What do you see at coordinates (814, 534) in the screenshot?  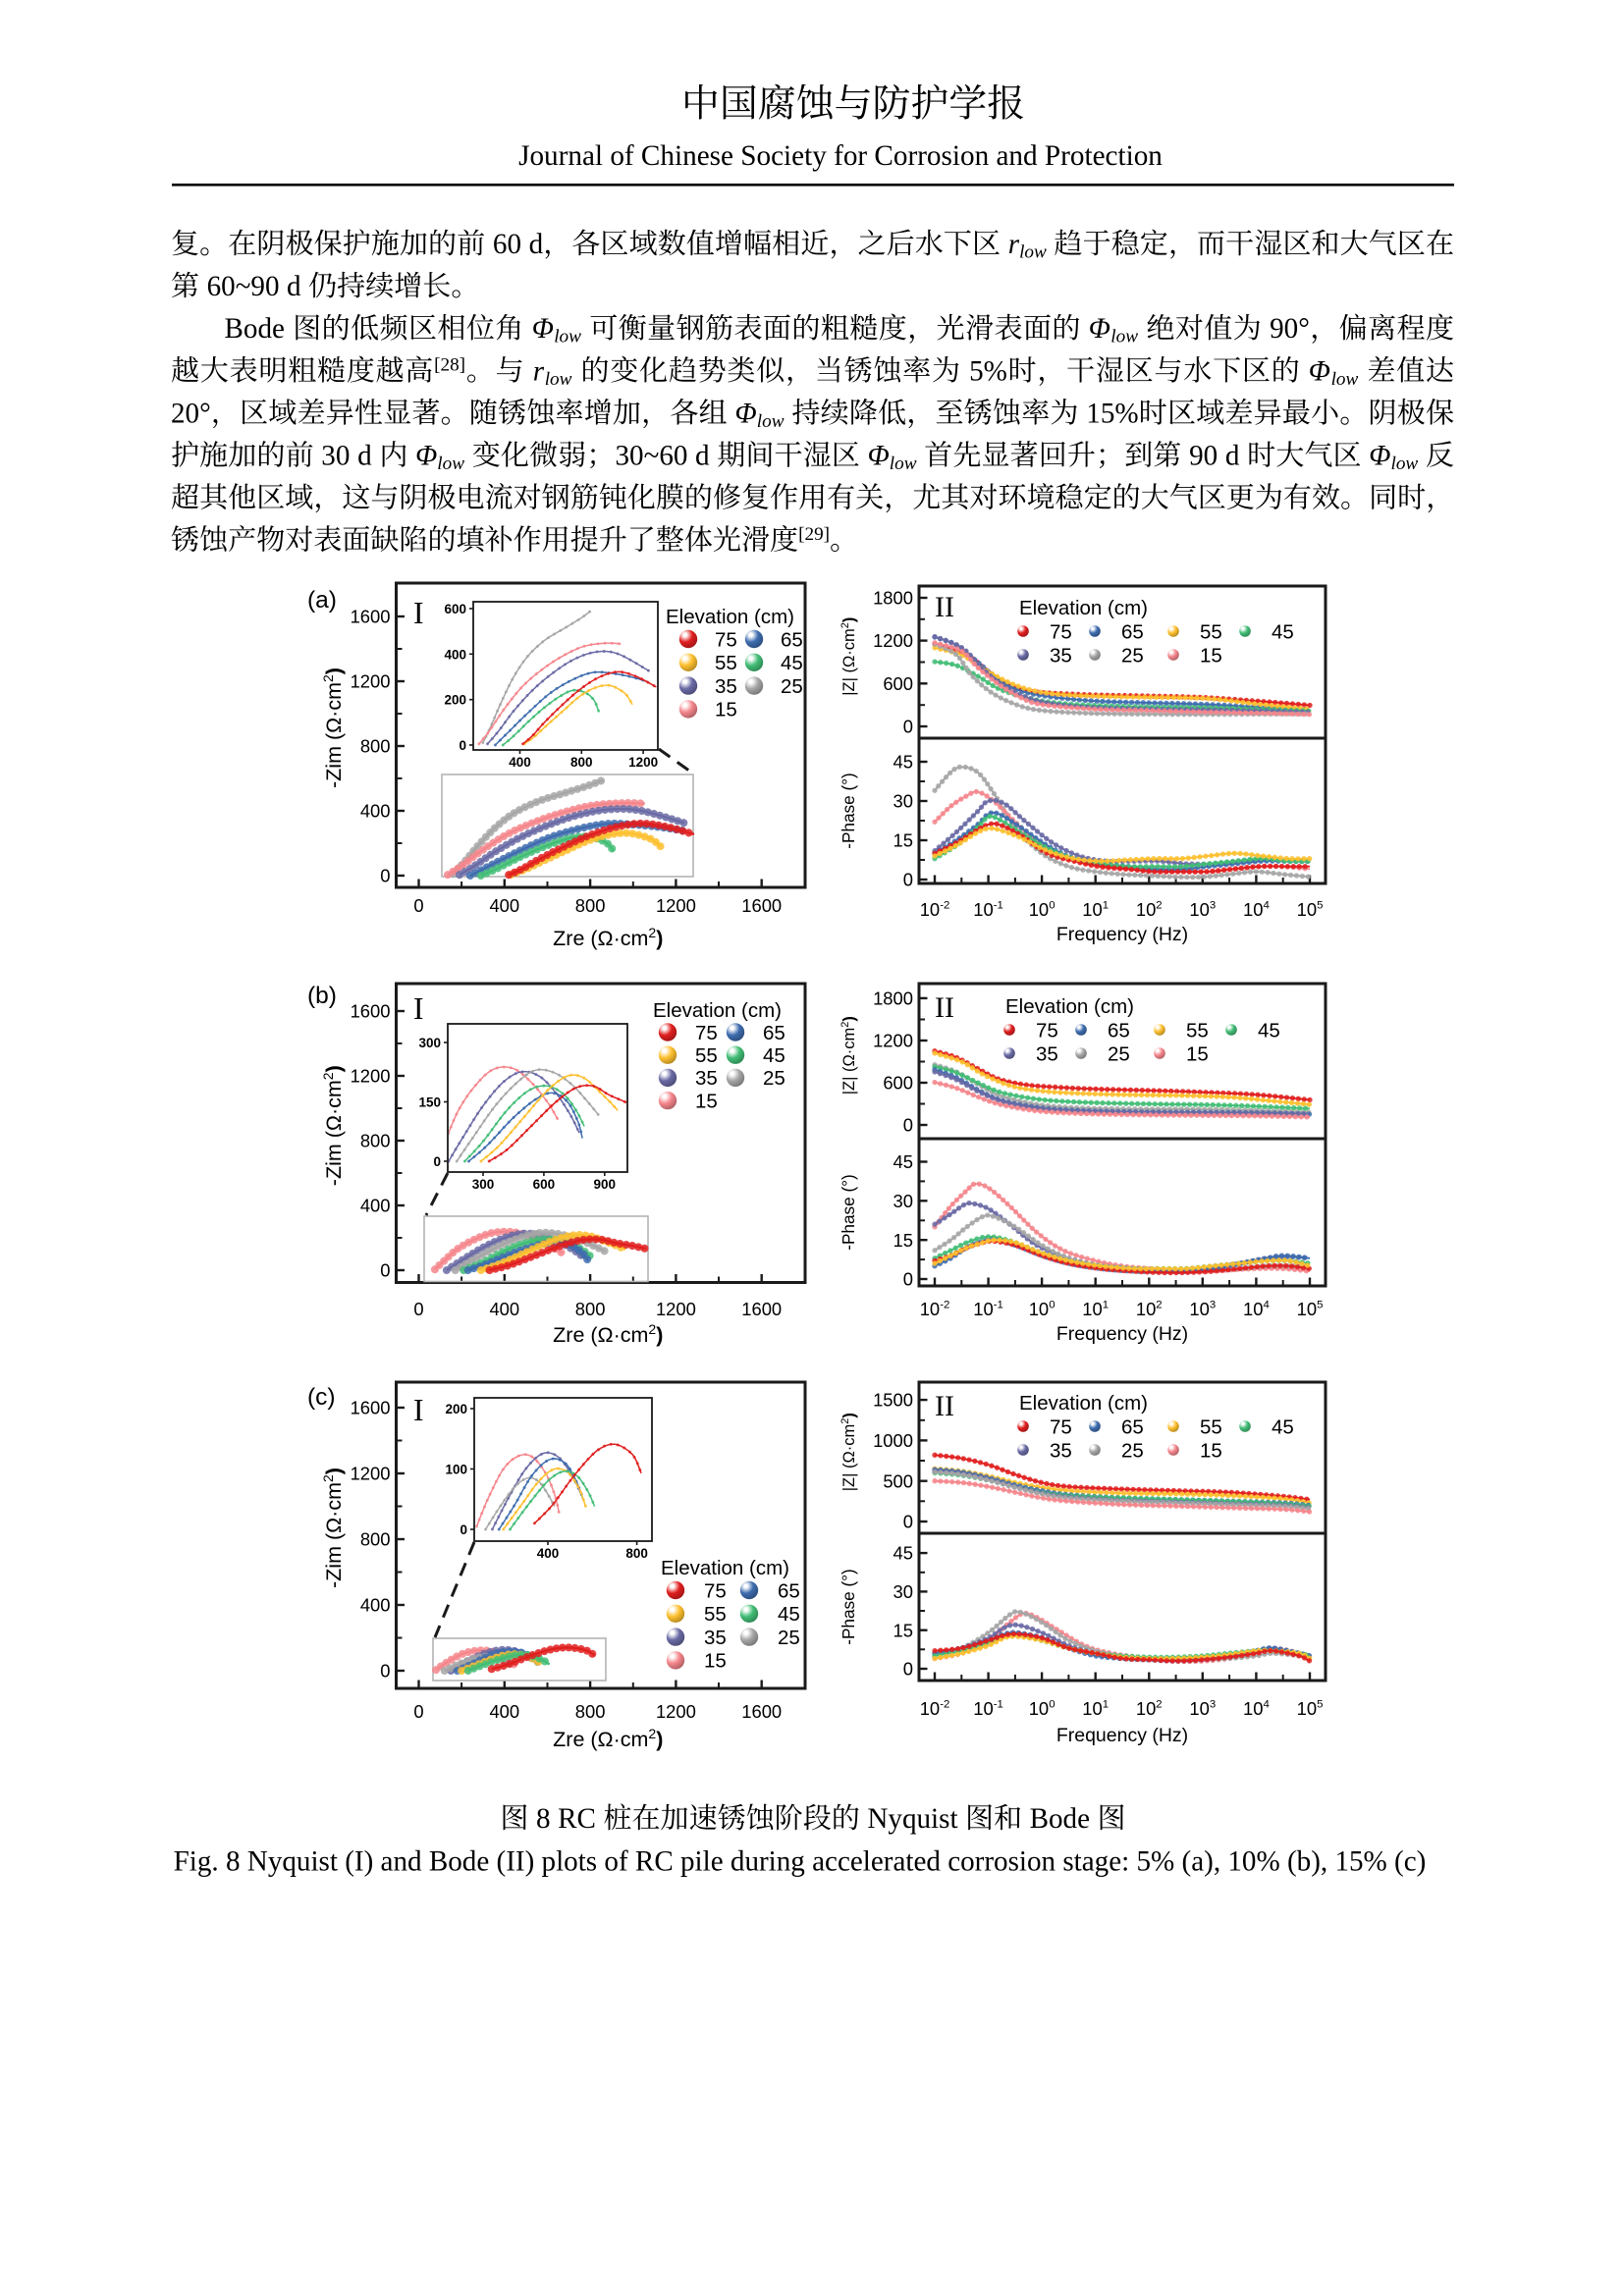 I see `svg-text: [29]` at bounding box center [814, 534].